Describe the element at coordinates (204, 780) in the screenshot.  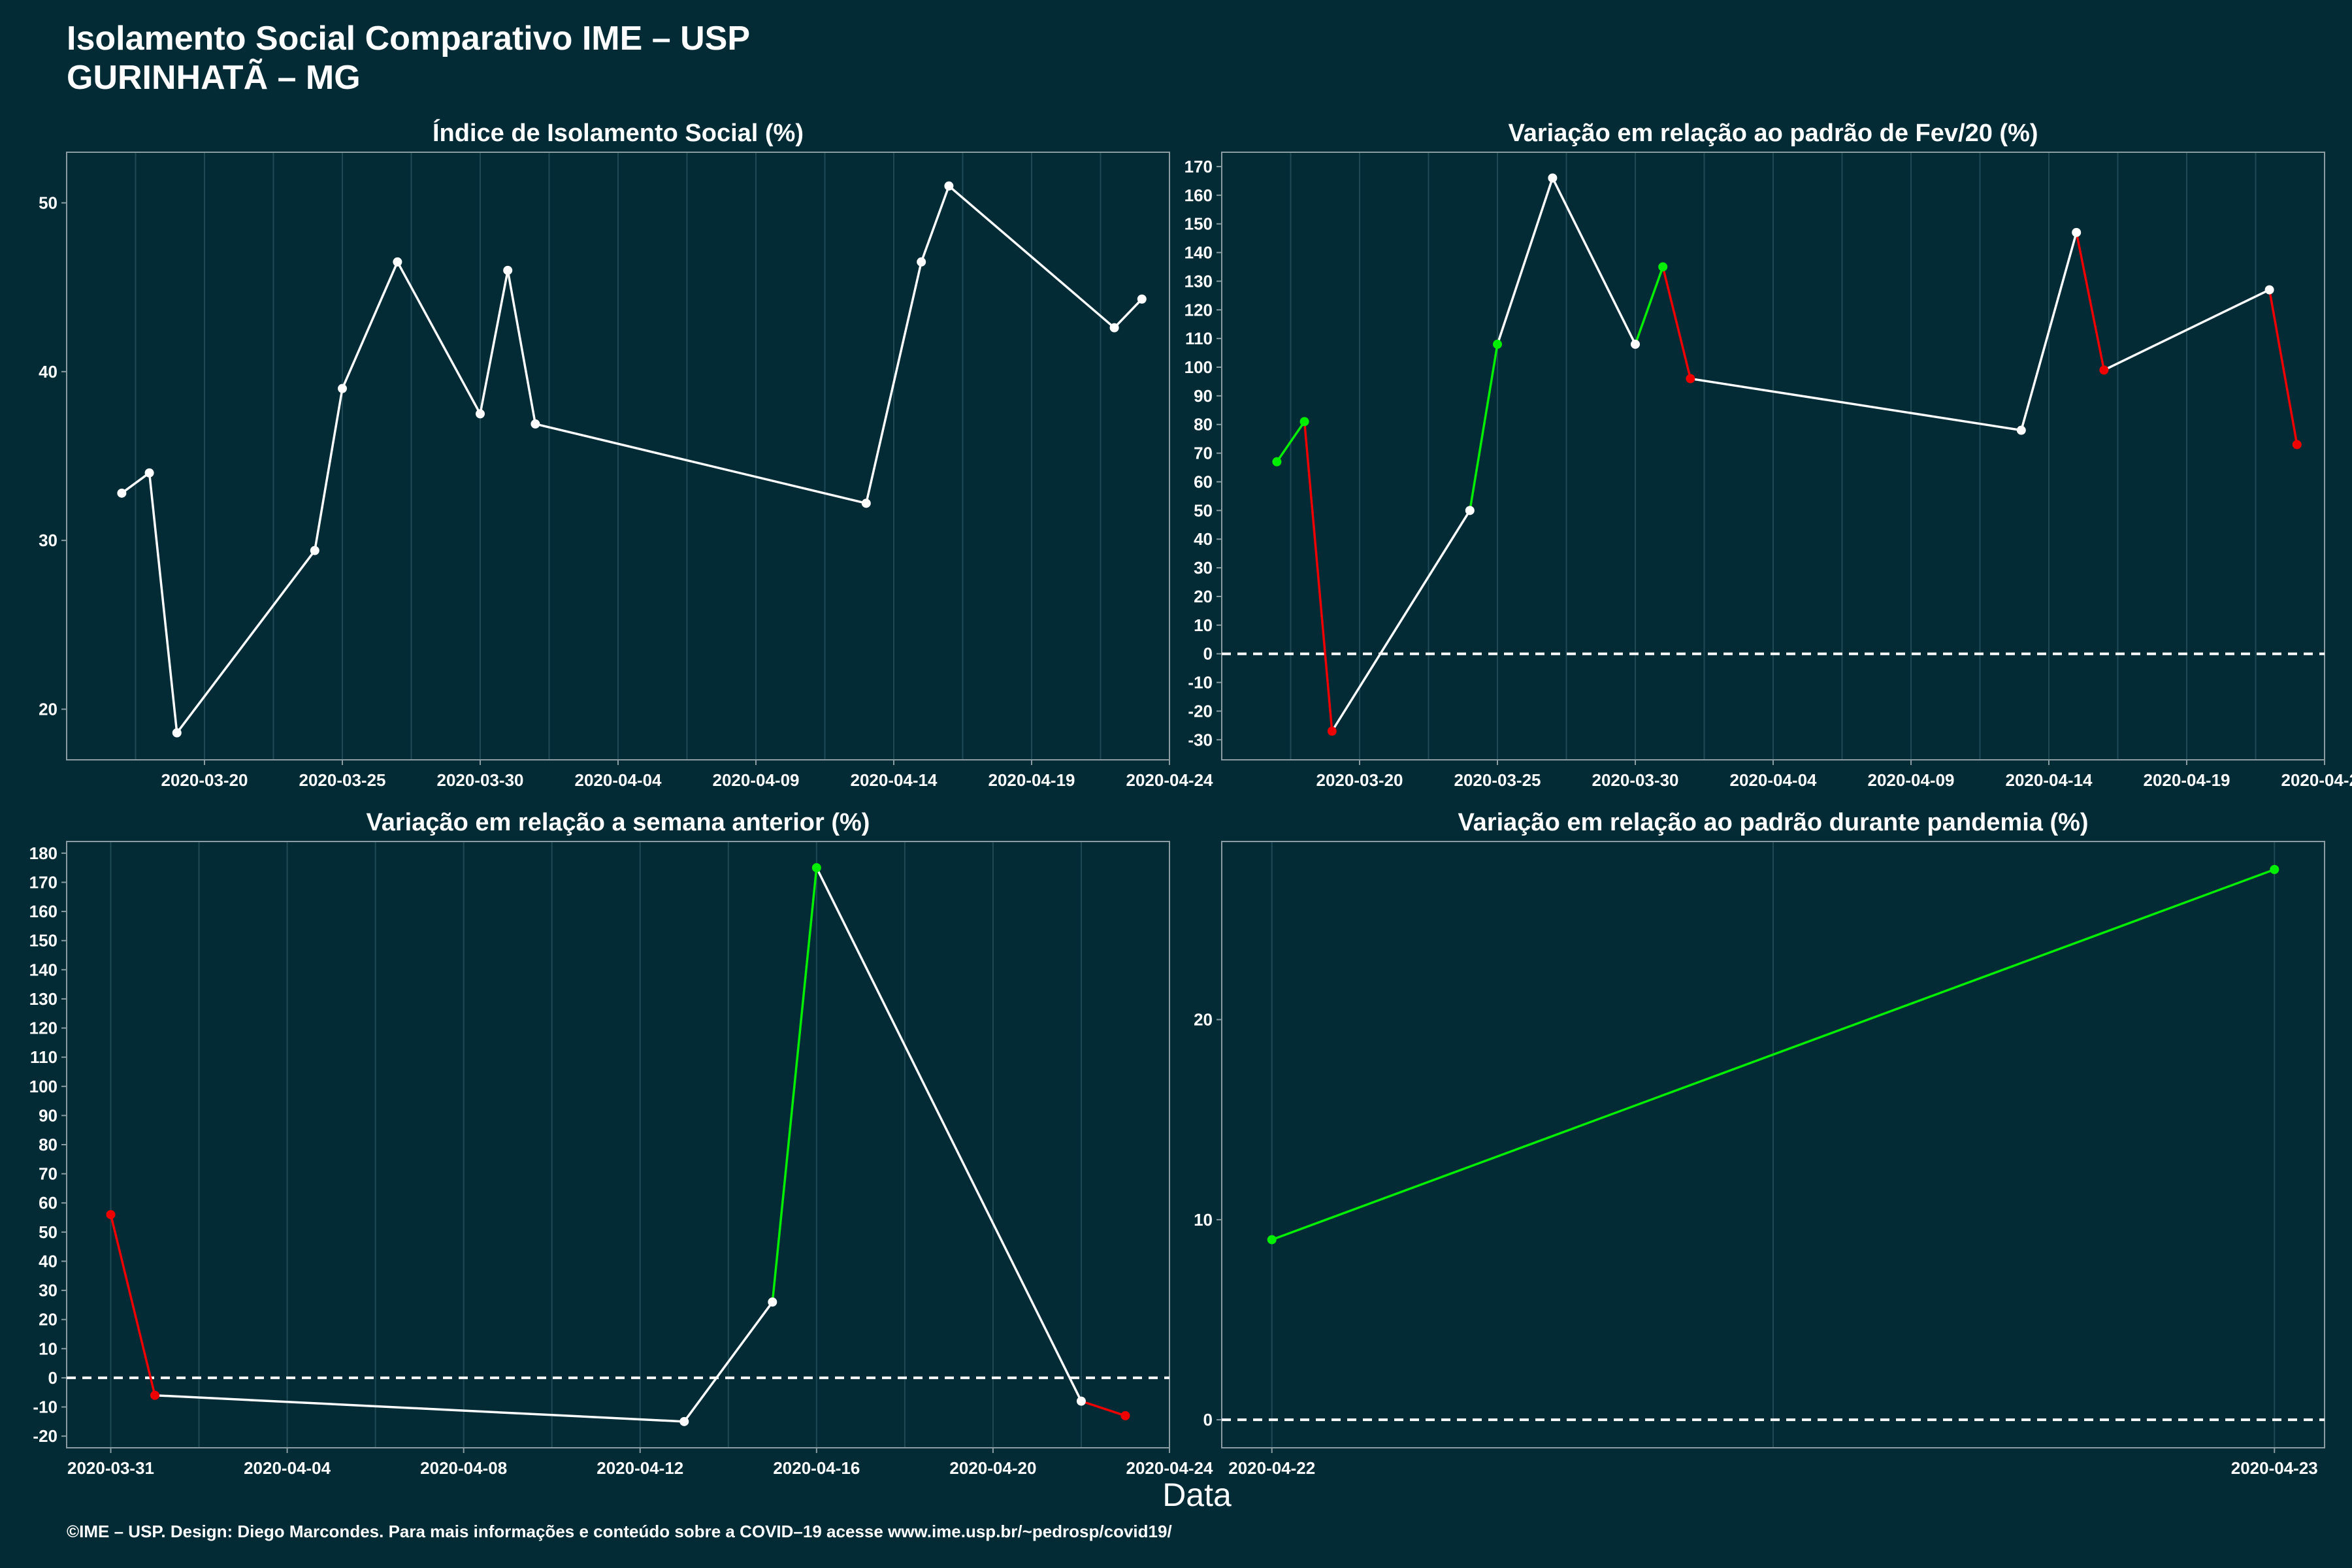
I see `x-tick-label: 2020-03-20` at that location.